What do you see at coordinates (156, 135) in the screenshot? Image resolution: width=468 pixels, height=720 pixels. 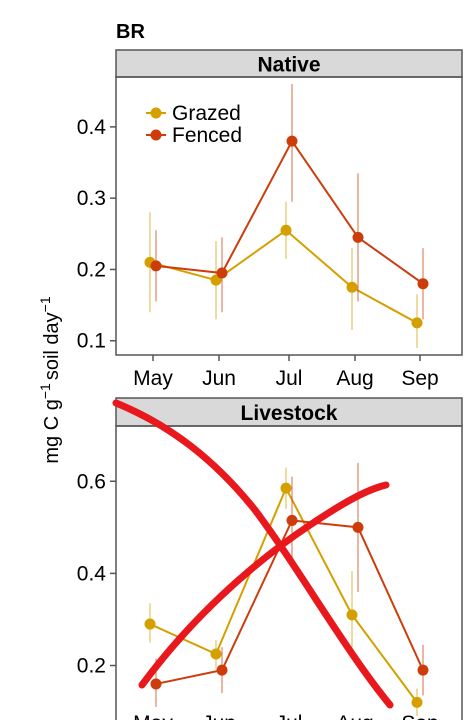 I see `legend-marker-fenced` at bounding box center [156, 135].